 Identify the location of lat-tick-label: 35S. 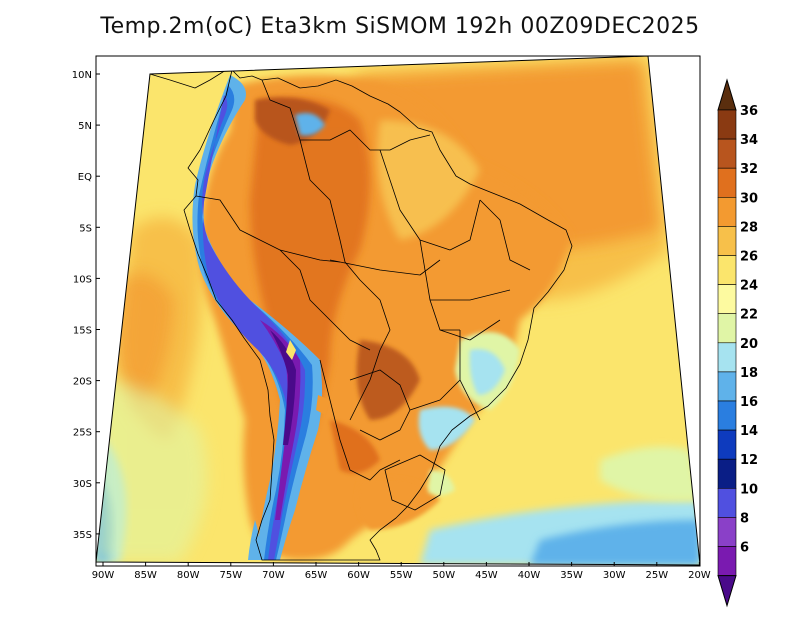
(82, 535).